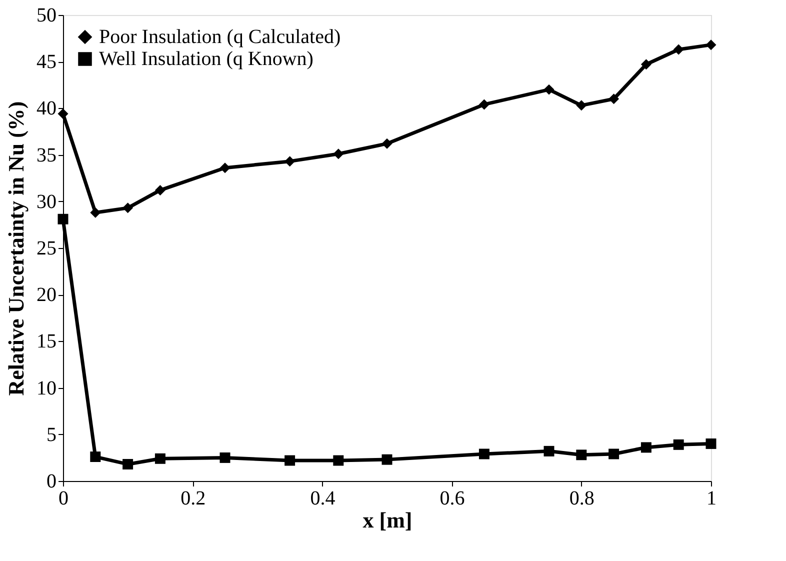  What do you see at coordinates (46, 341) in the screenshot?
I see `y-tick-label: 15` at bounding box center [46, 341].